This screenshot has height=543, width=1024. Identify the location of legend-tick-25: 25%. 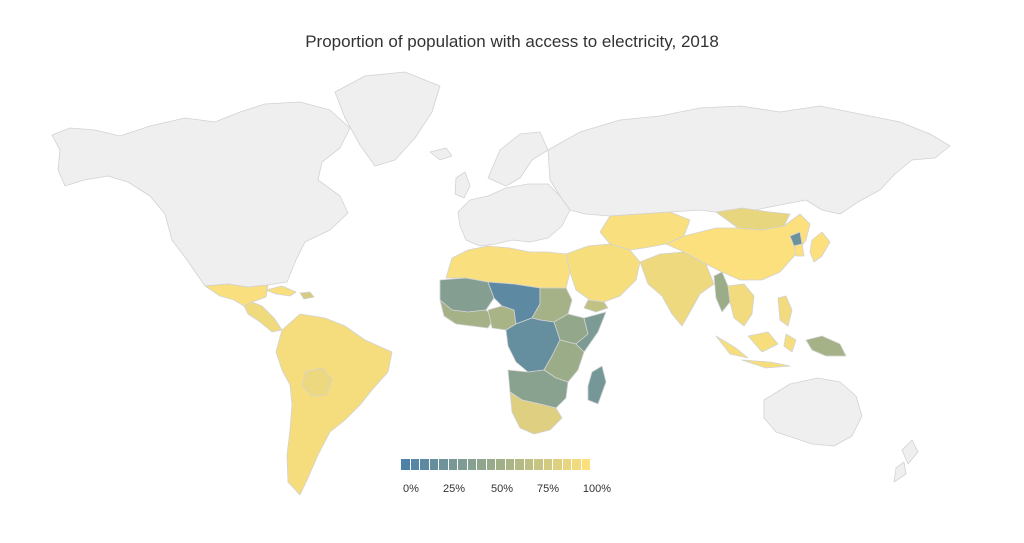
(454, 489).